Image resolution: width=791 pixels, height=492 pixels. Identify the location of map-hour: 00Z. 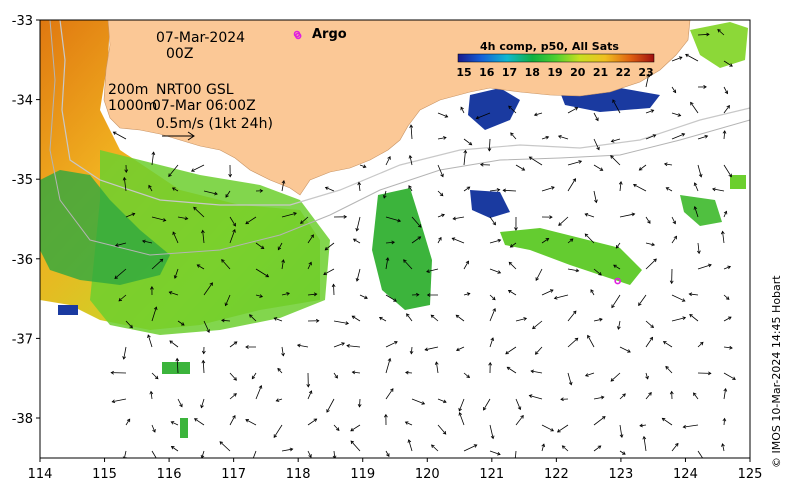
(179, 54).